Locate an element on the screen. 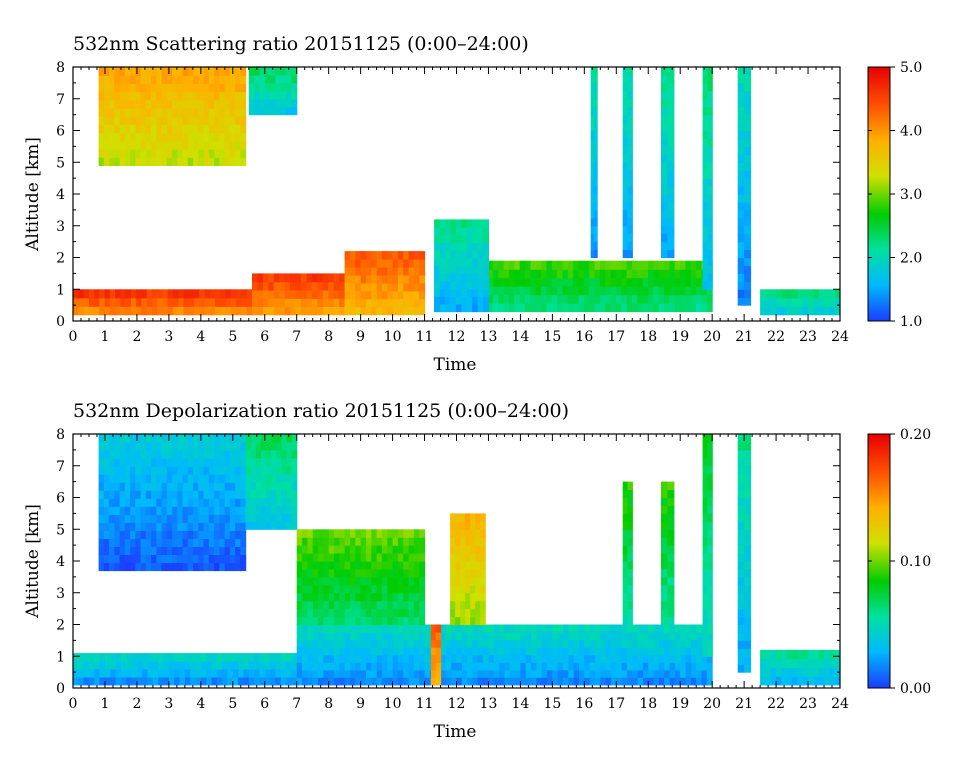 Image resolution: width=960 pixels, height=770 pixels. x-tick-label: 11 is located at coordinates (425, 337).